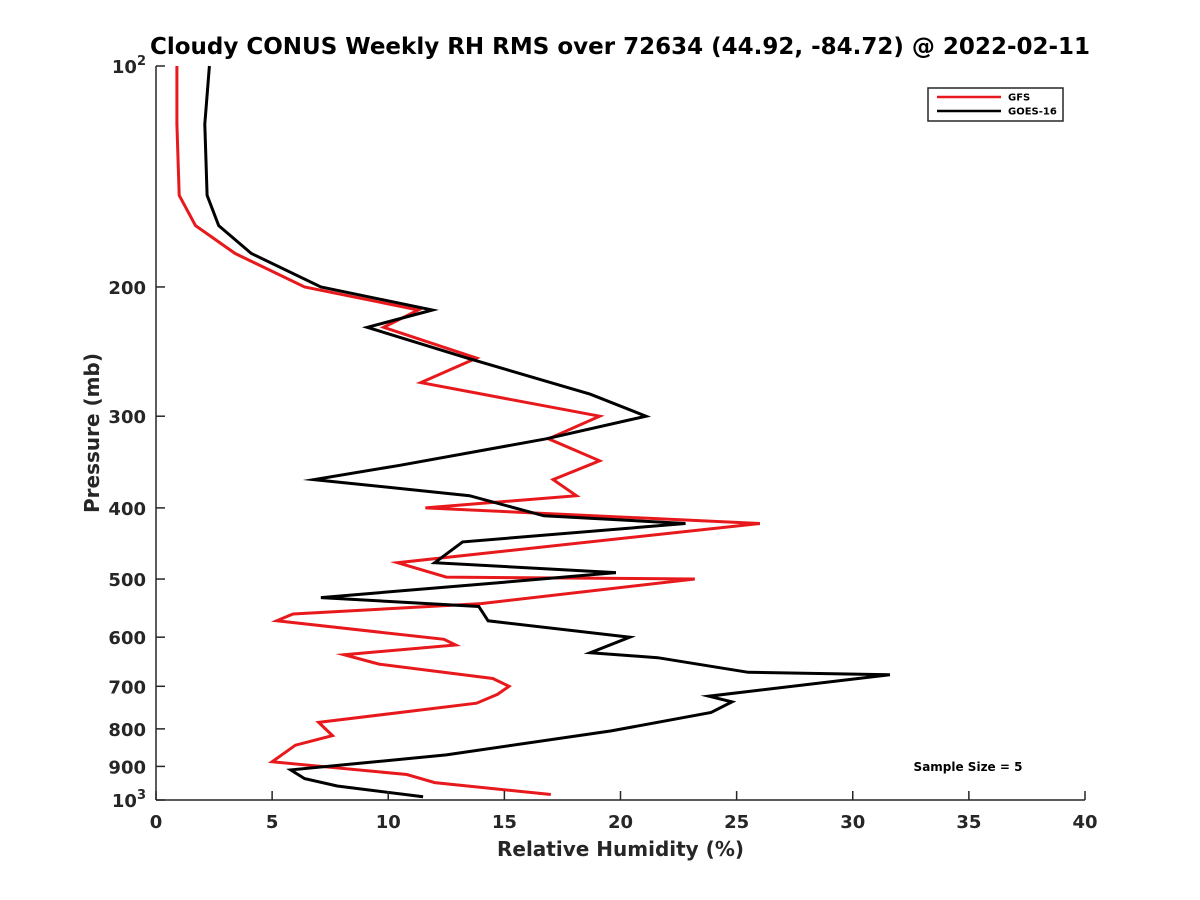 Image resolution: width=1200 pixels, height=900 pixels. What do you see at coordinates (388, 822) in the screenshot?
I see `x-tick-label: 10` at bounding box center [388, 822].